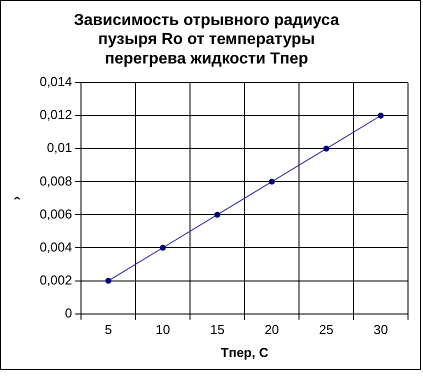  What do you see at coordinates (56, 180) in the screenshot?
I see `y-tick-label: 0,008` at bounding box center [56, 180].